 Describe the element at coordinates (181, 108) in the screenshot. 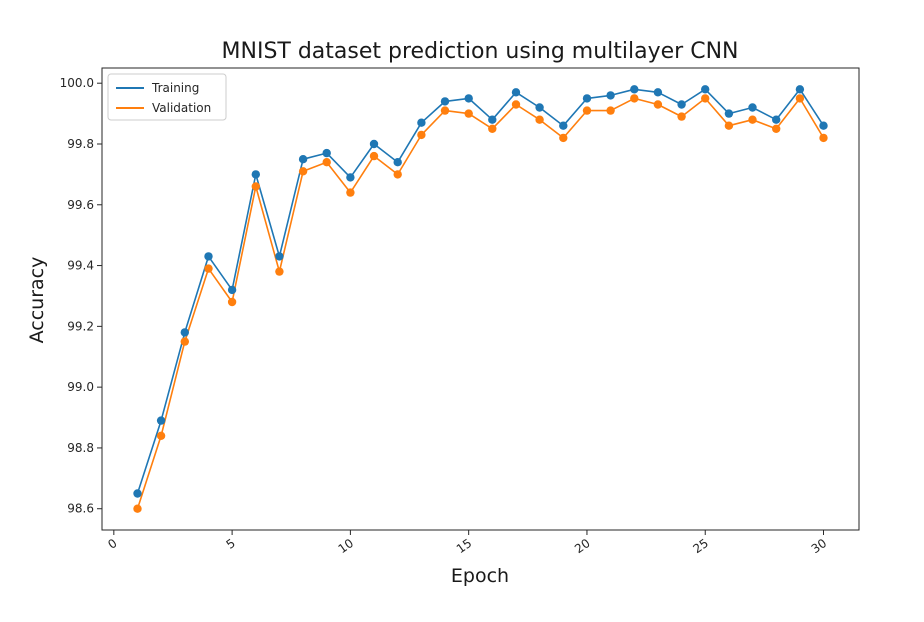

I see `legend-label-validation: Validation` at that location.